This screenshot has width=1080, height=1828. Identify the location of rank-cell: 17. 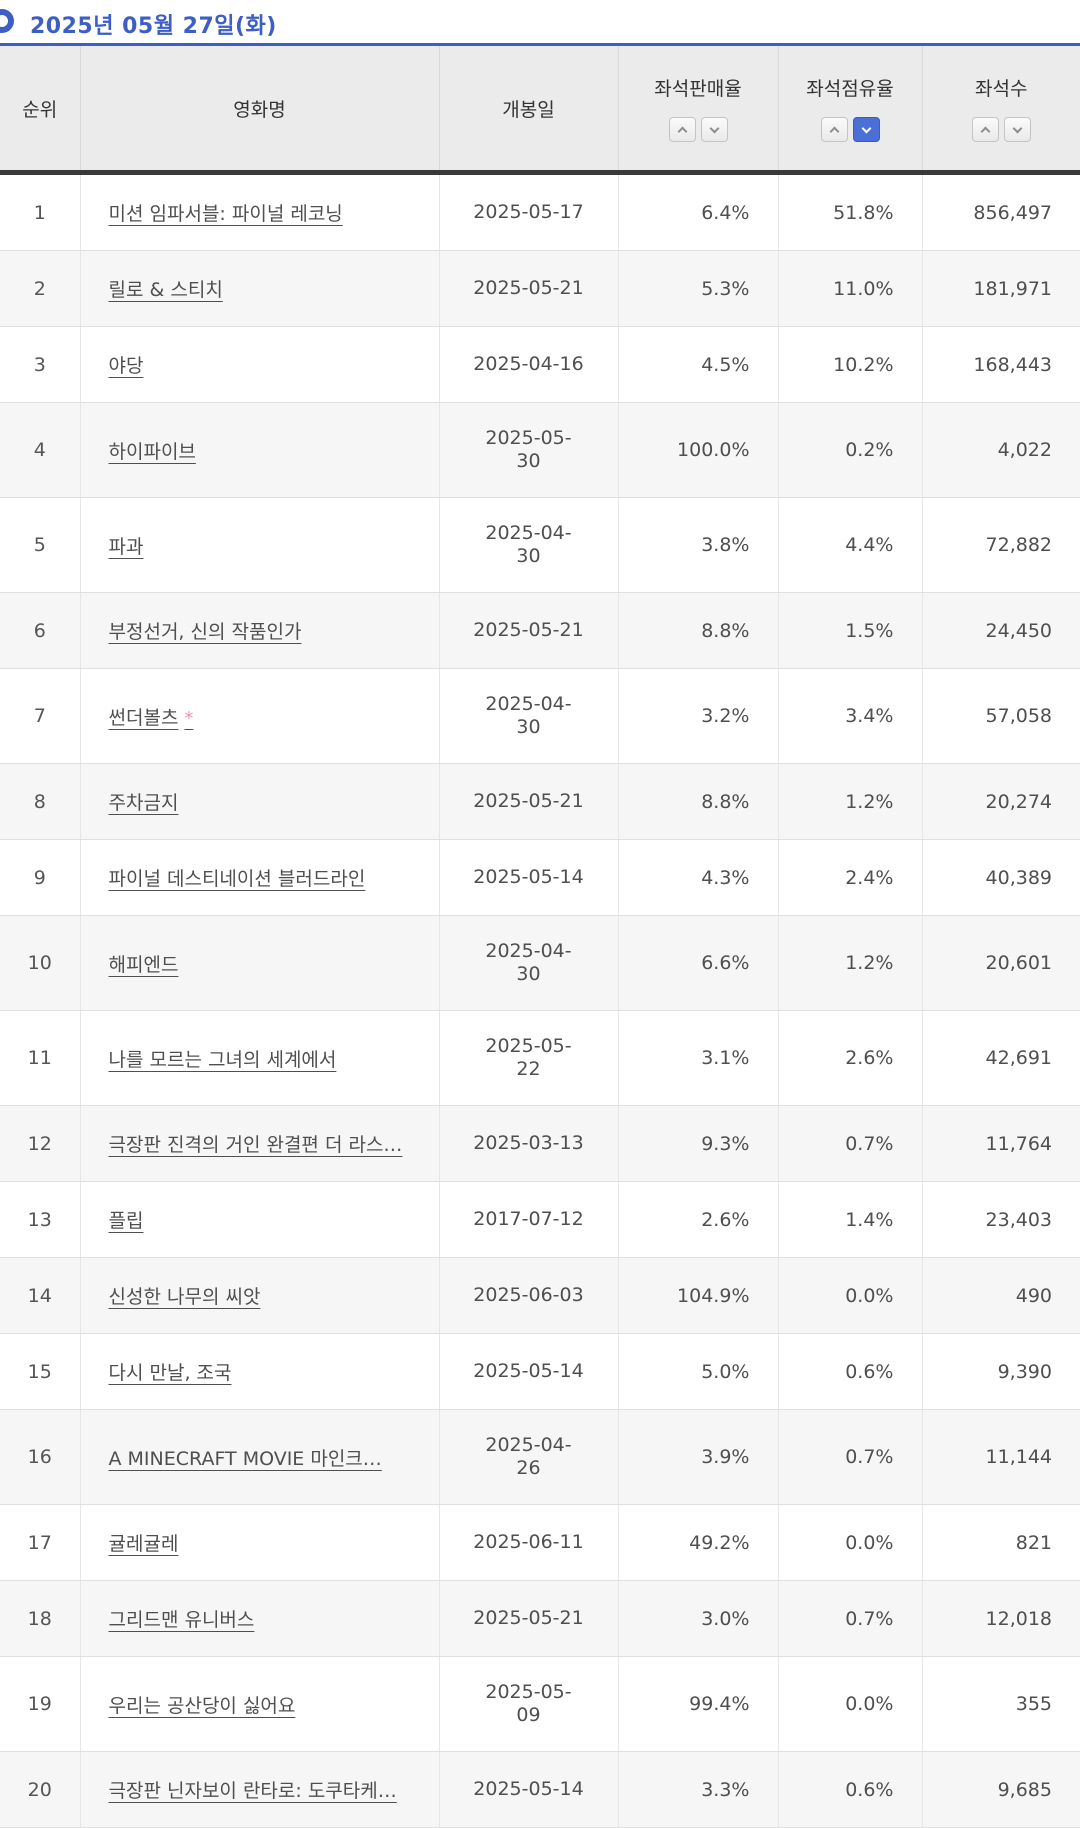
(40, 1542).